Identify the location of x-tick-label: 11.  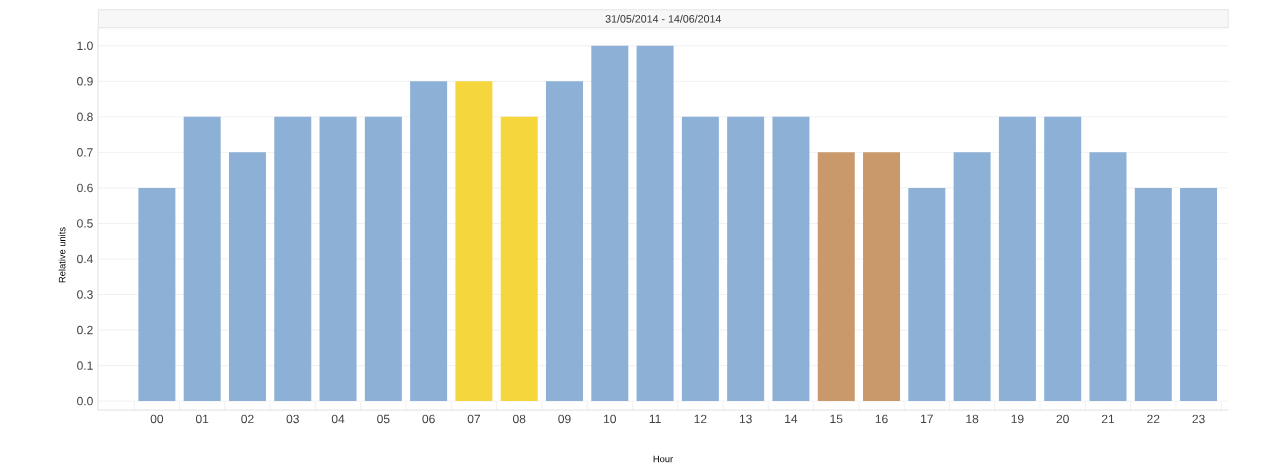
(655, 418).